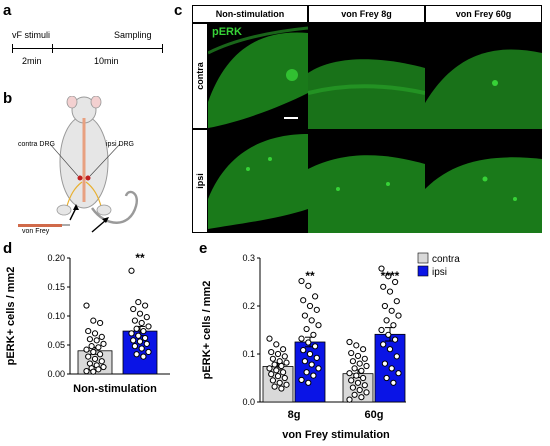 This screenshot has height=446, width=550. I want to click on drg-ipsi-dot, so click(88, 178).